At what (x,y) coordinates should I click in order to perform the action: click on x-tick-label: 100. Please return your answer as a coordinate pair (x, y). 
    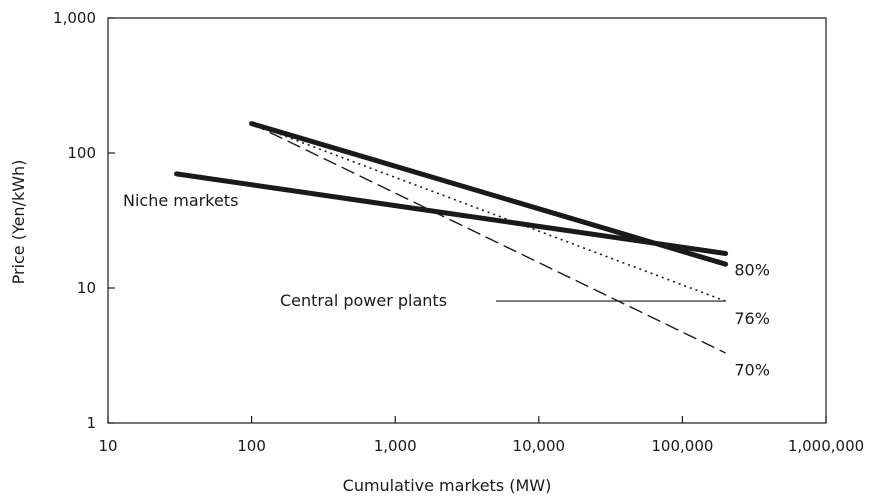
    Looking at the image, I should click on (251, 446).